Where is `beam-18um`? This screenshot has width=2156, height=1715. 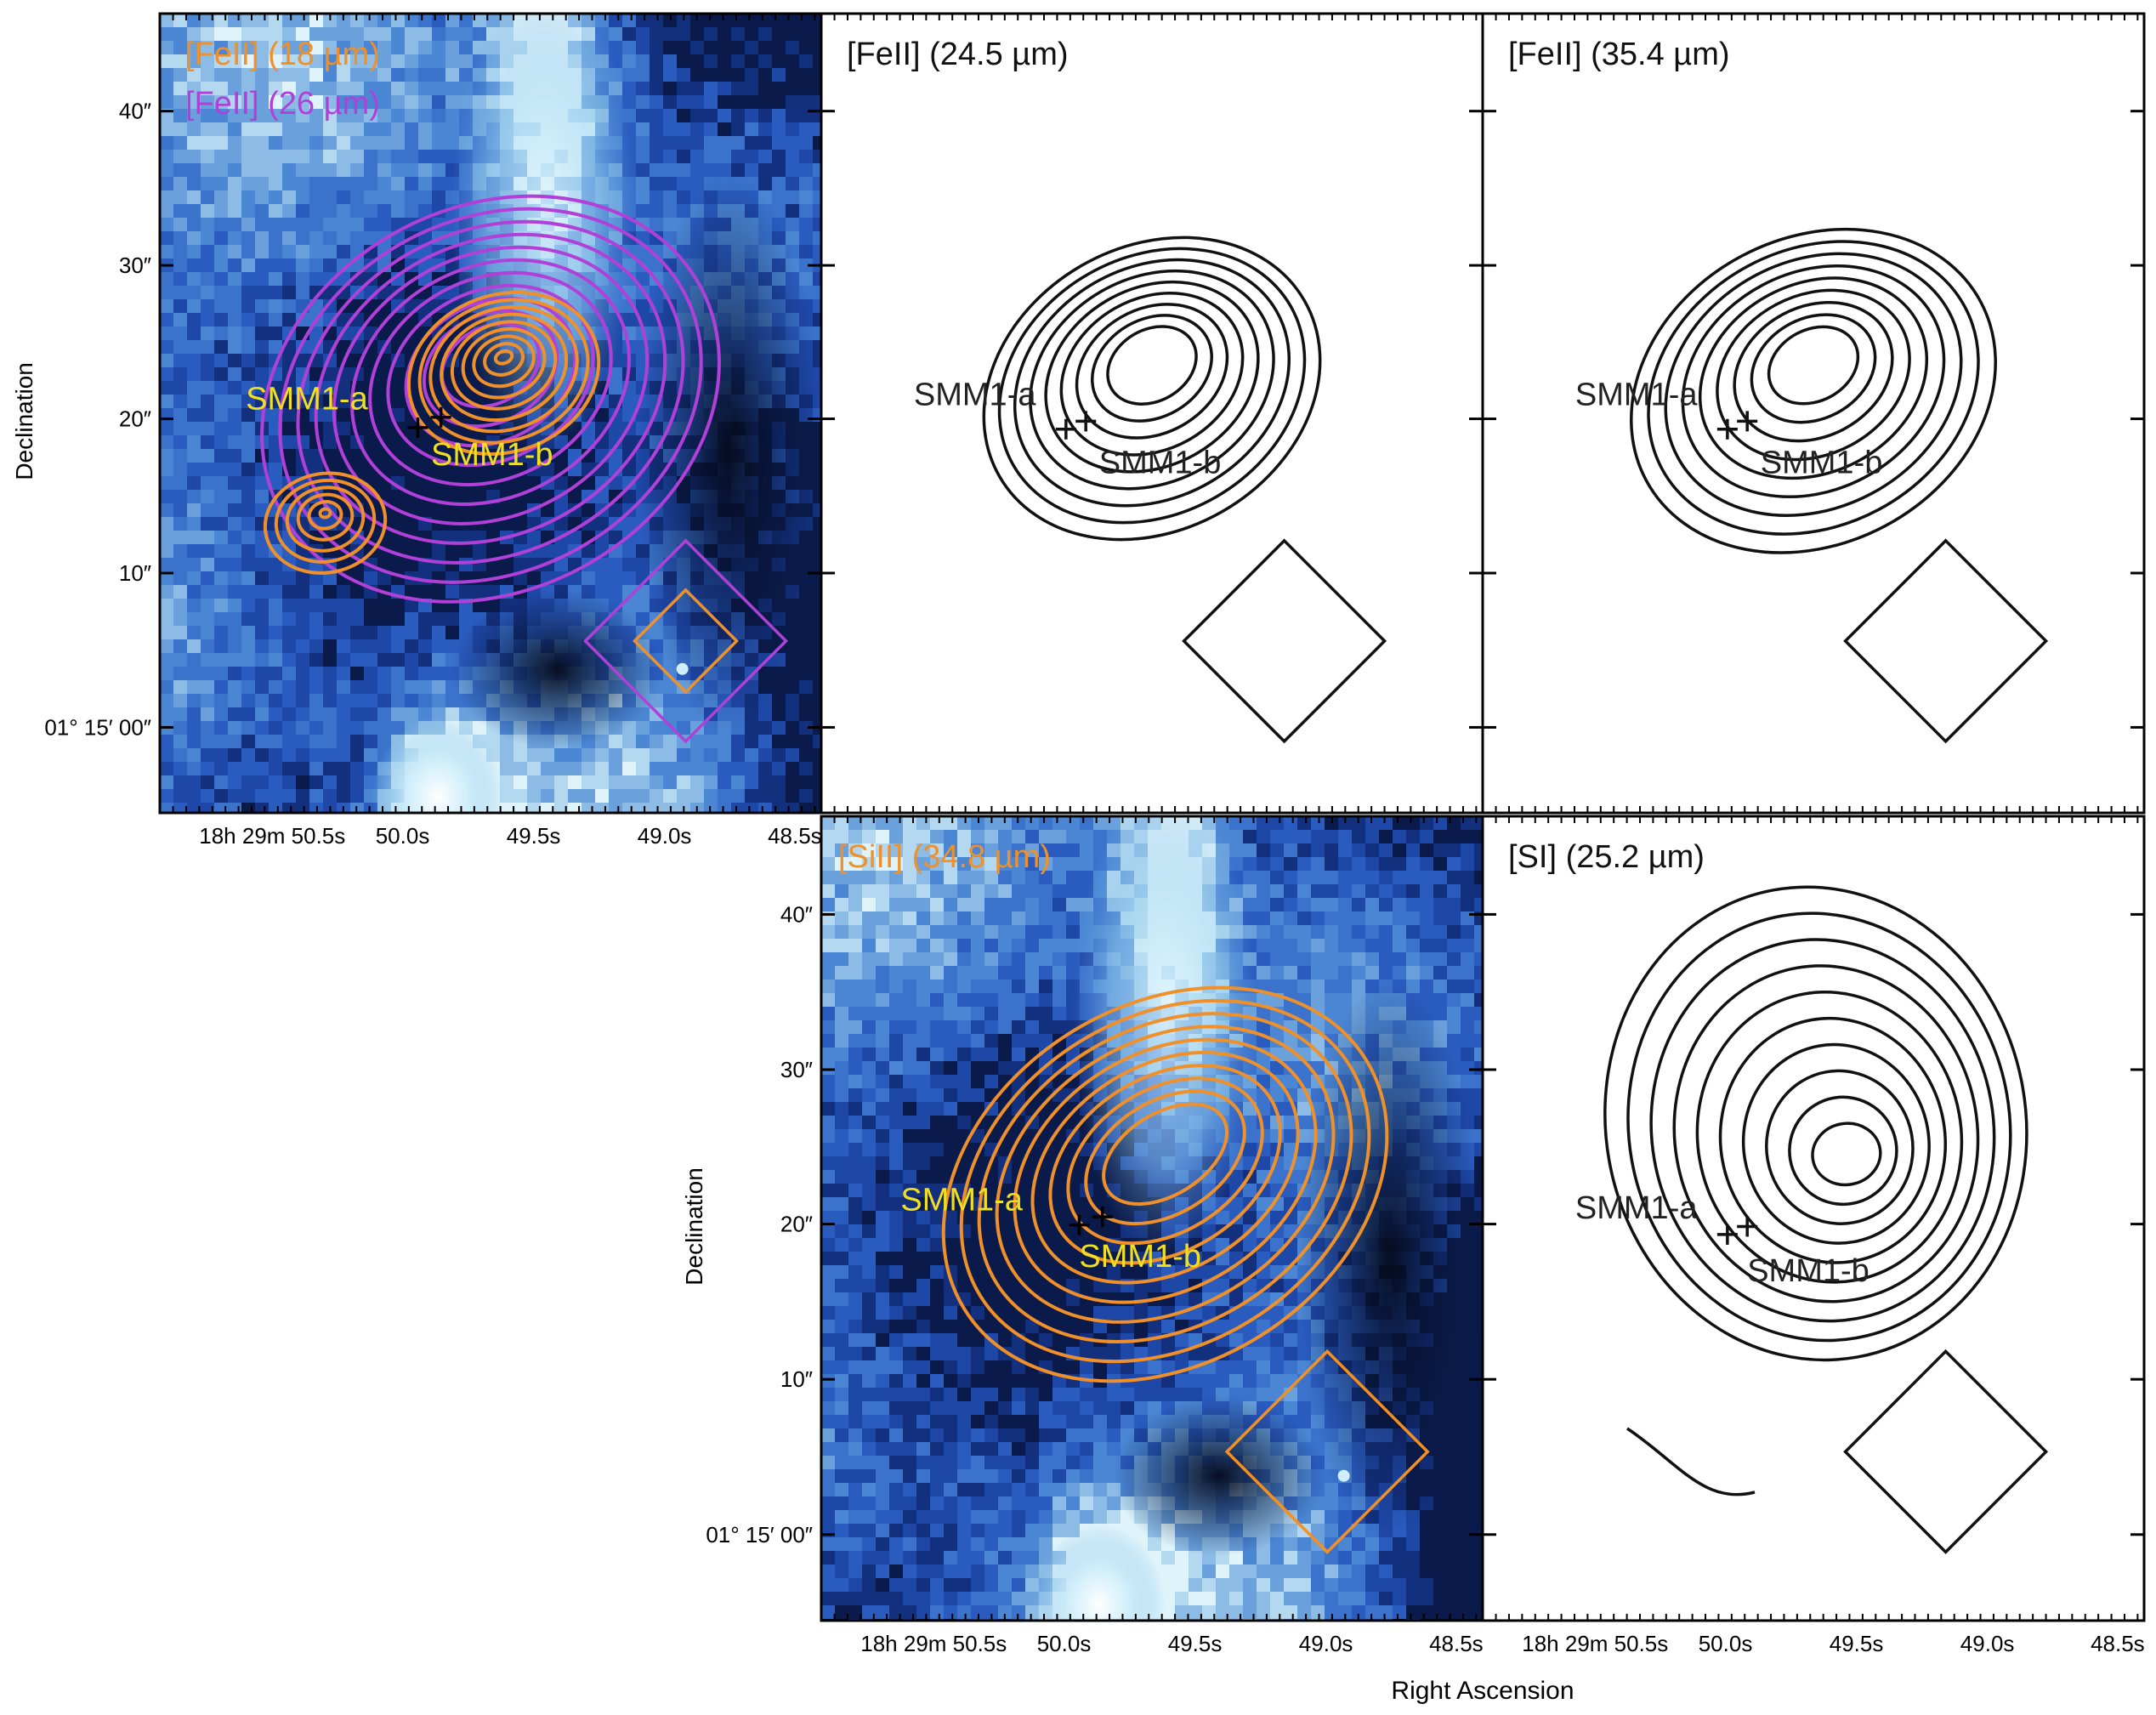 beam-18um is located at coordinates (686, 641).